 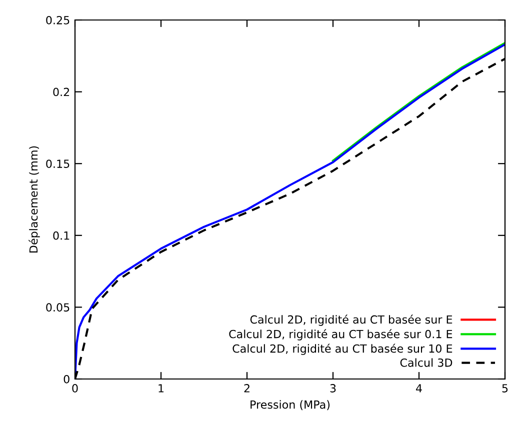 What do you see at coordinates (67, 379) in the screenshot?
I see `y-tick-label: 0` at bounding box center [67, 379].